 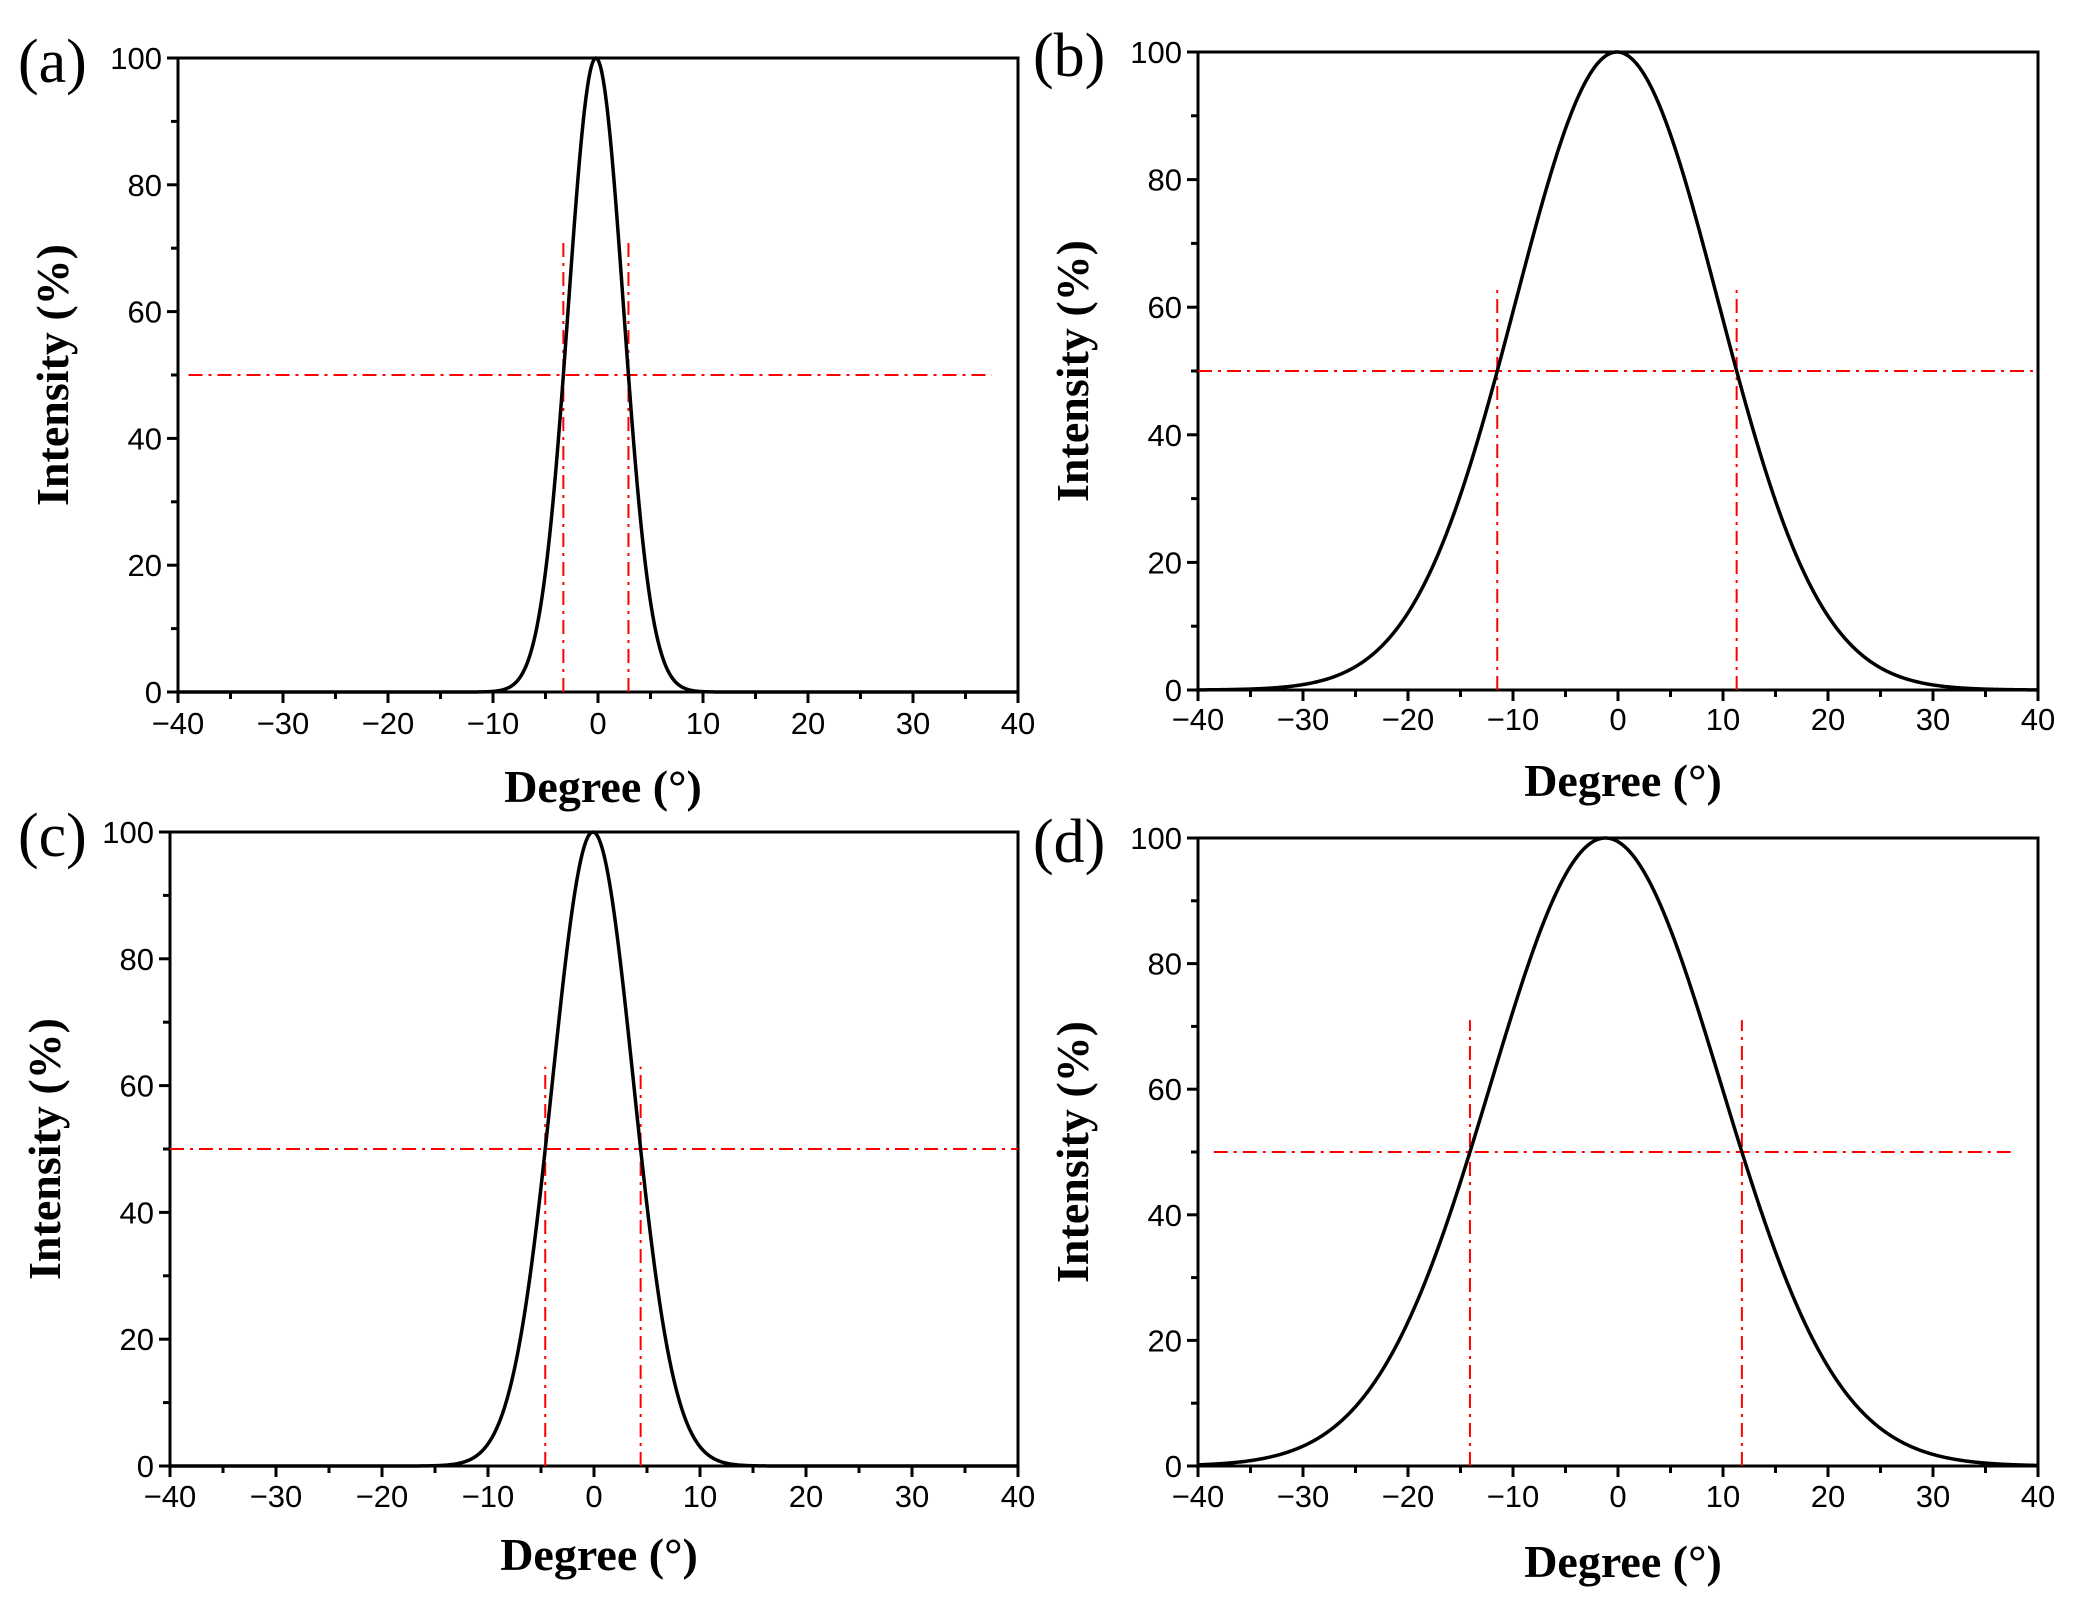 What do you see at coordinates (52, 62) in the screenshot?
I see `panel-label: (a)` at bounding box center [52, 62].